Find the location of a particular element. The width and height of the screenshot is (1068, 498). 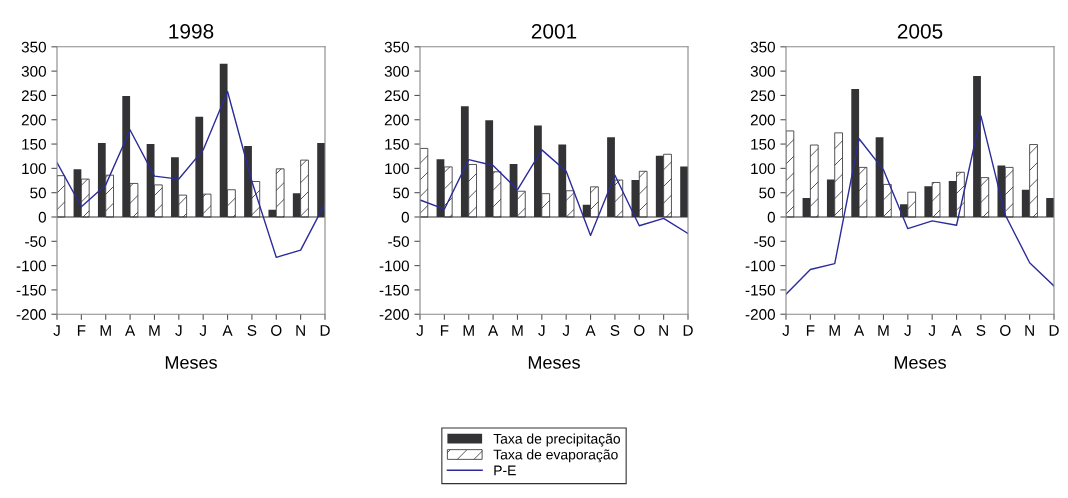

legend-label: Taxa de precipitação is located at coordinates (557, 440).